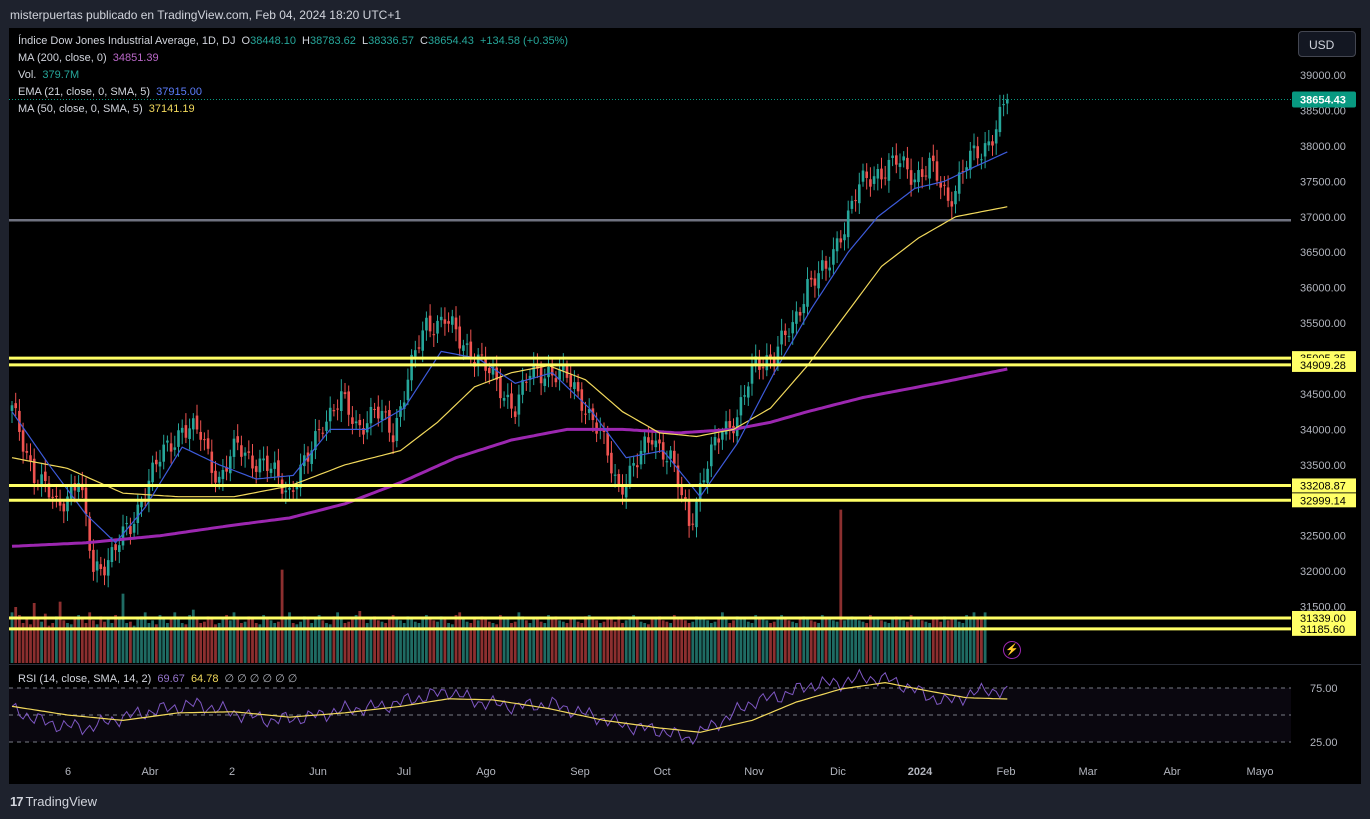  I want to click on legend-ma200-row: MA (200, close, 0) 34851.39, so click(90, 58).